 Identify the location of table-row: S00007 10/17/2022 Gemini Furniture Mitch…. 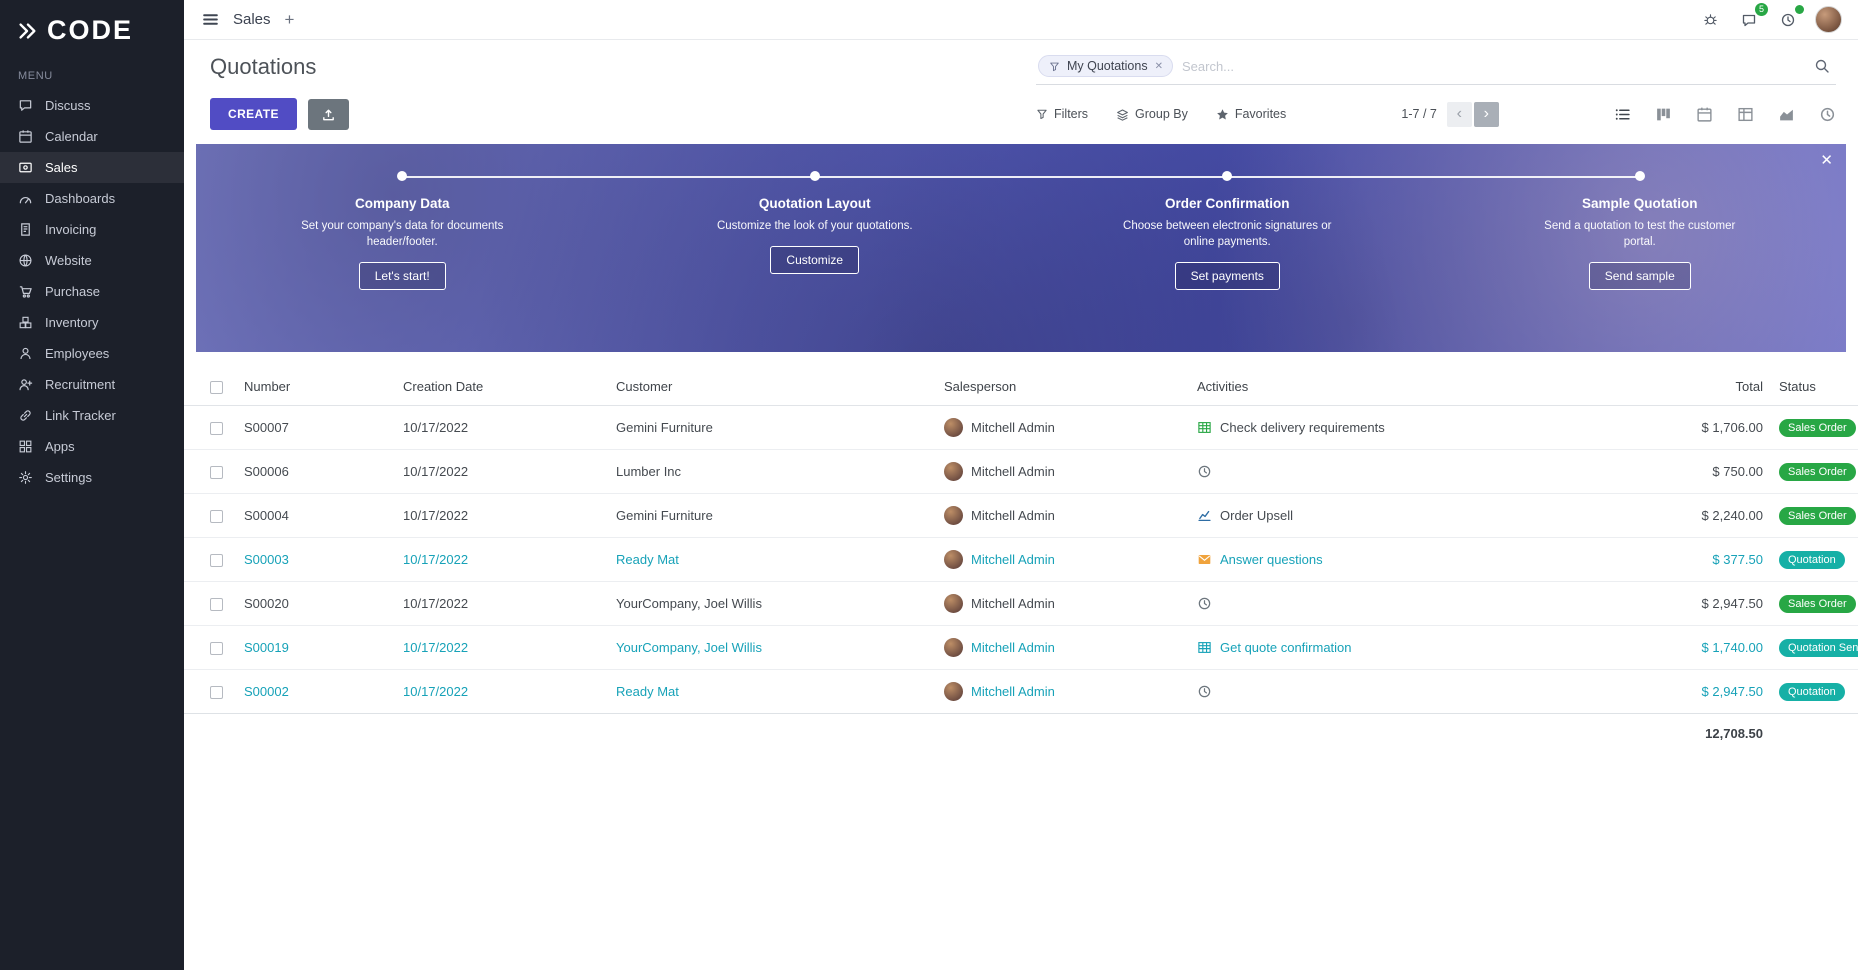
(1021, 428).